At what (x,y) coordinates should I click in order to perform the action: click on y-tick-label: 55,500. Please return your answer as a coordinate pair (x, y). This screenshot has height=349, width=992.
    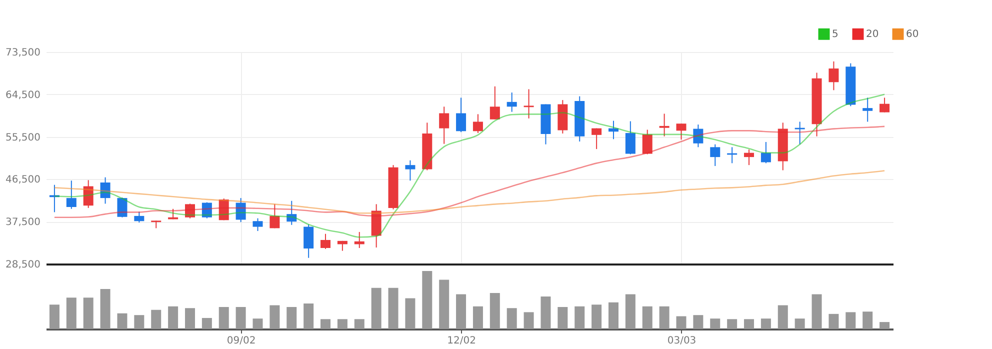
    Looking at the image, I should click on (23, 138).